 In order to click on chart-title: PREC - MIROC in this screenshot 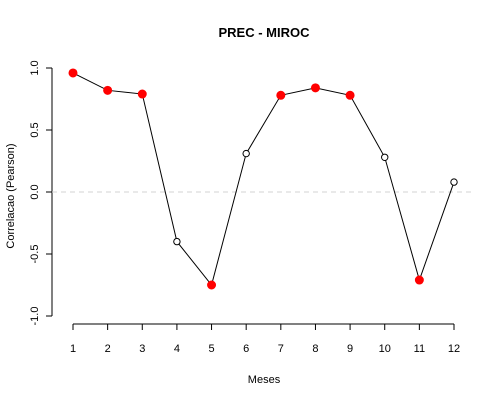, I will do `click(265, 32)`.